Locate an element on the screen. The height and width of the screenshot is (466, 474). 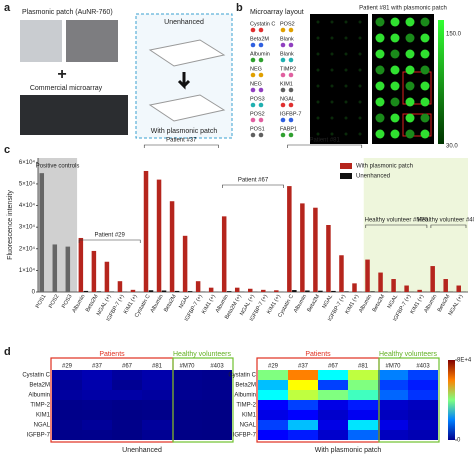
caption: Plasmonic patch (AuNR-760) is located at coordinates (67, 12).